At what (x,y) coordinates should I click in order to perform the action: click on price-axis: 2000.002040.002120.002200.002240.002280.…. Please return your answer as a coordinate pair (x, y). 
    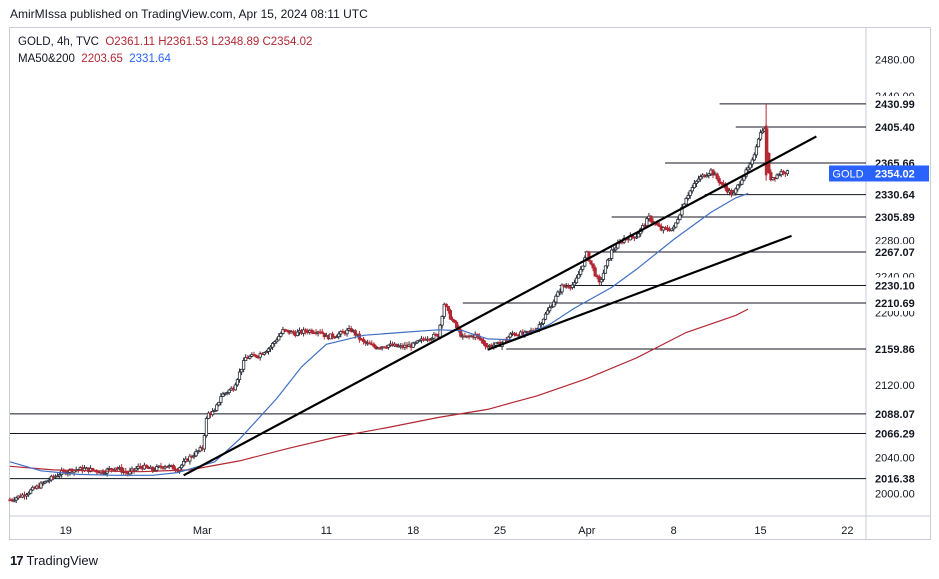
    Looking at the image, I should click on (879, 278).